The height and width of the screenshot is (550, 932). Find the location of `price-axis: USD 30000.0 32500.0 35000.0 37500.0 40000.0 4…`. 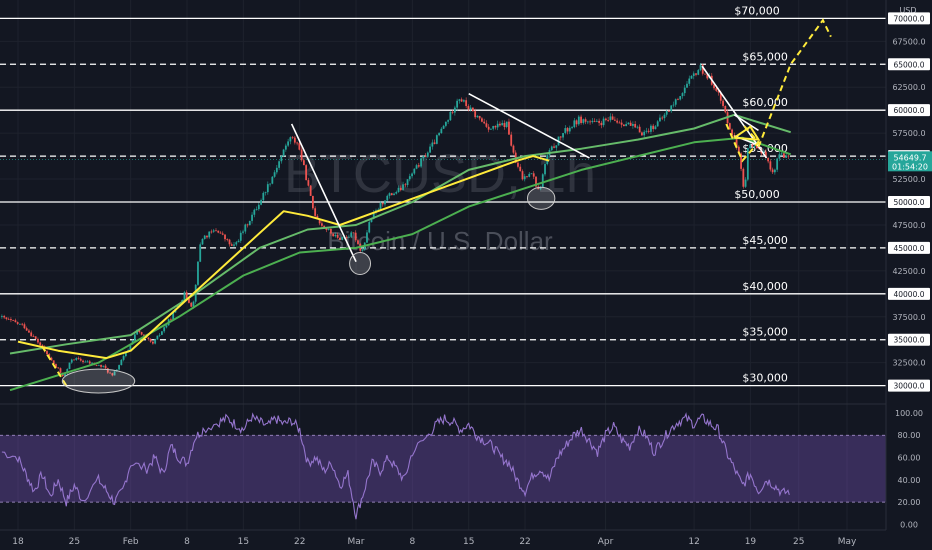

price-axis: USD 30000.0 32500.0 35000.0 37500.0 40000.0 4… is located at coordinates (908, 275).